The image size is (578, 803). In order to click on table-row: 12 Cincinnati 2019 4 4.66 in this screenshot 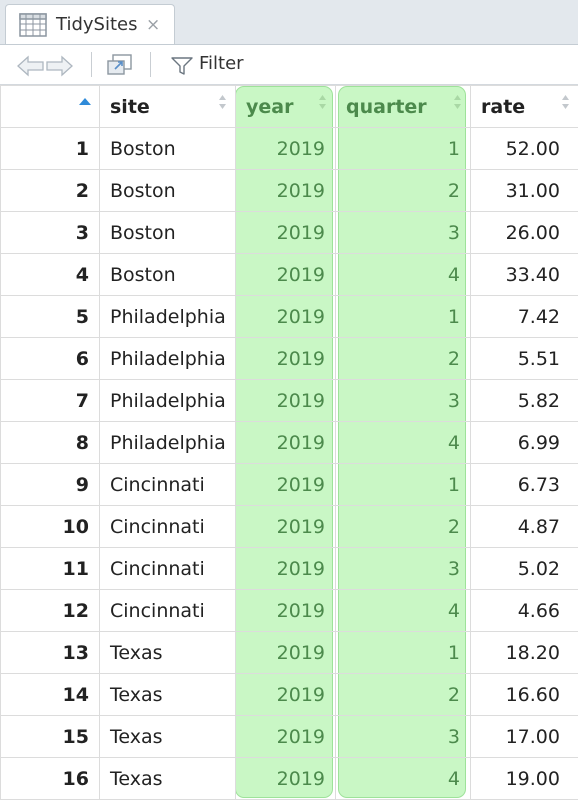, I will do `click(289, 610)`.